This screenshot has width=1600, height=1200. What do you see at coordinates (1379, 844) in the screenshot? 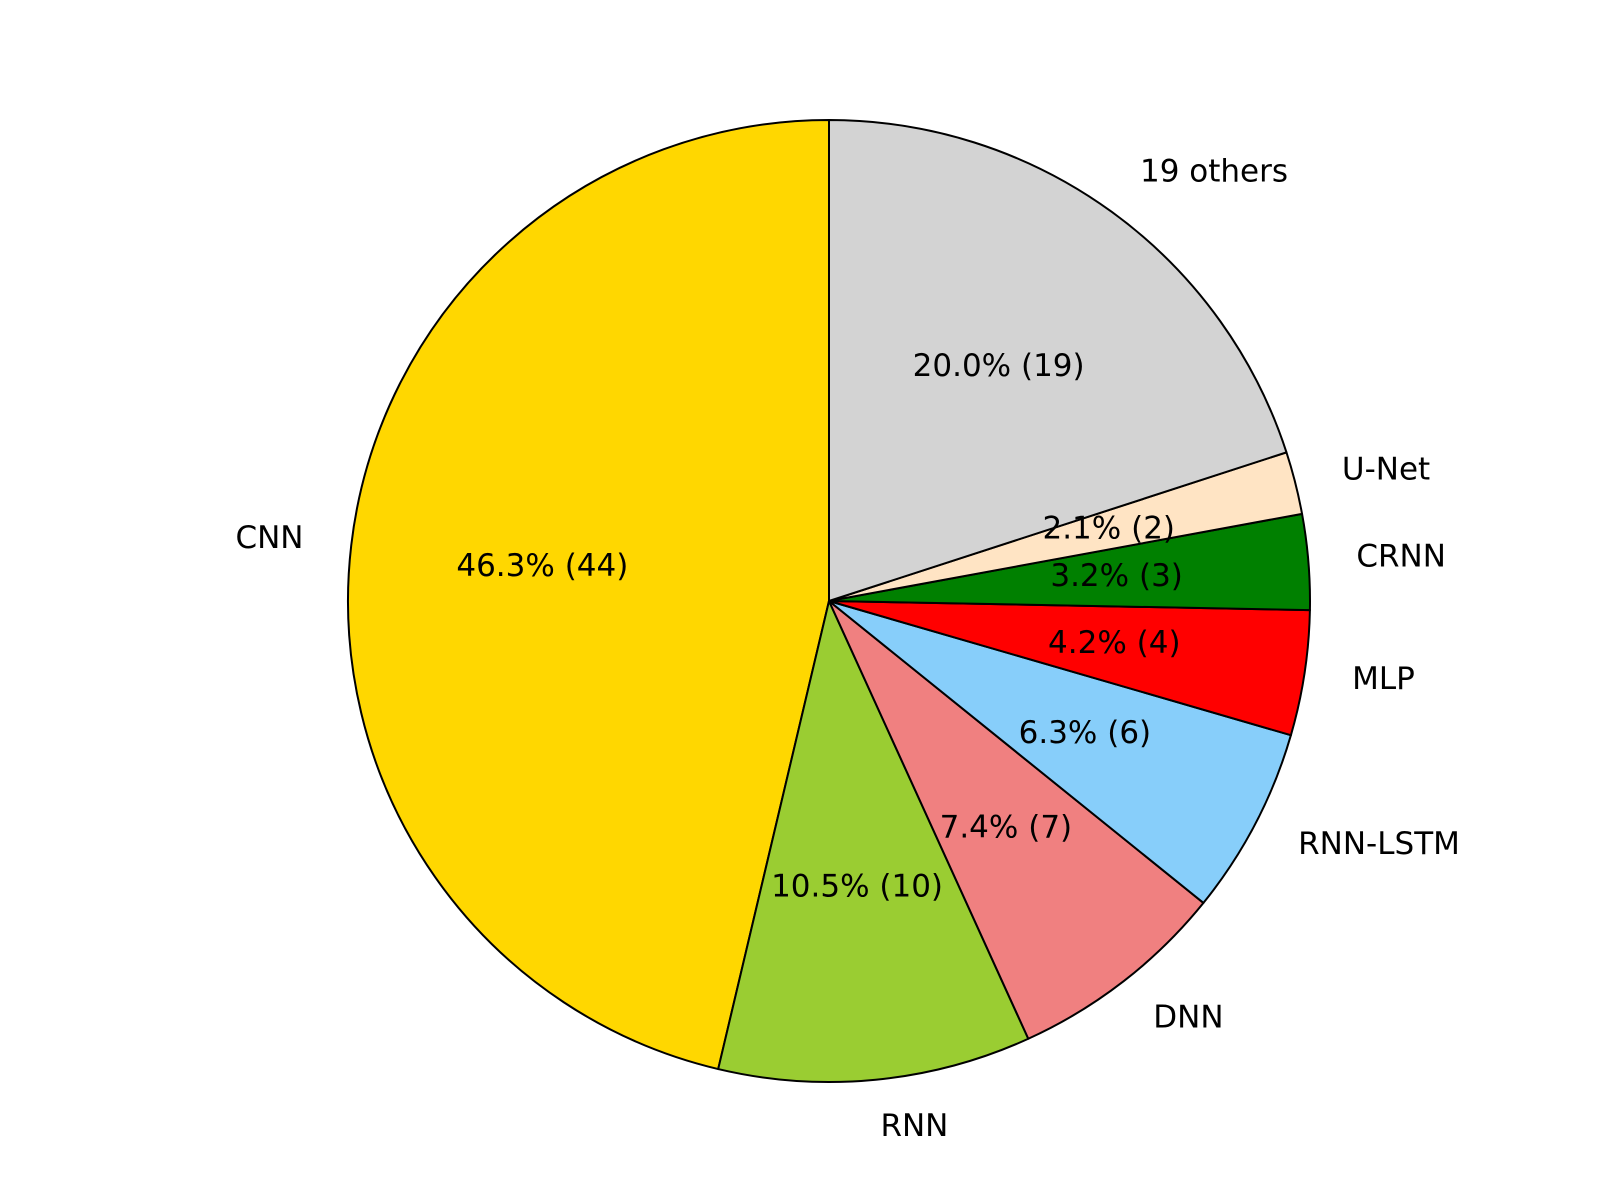
I see `slice-label: RNN-LSTM` at bounding box center [1379, 844].